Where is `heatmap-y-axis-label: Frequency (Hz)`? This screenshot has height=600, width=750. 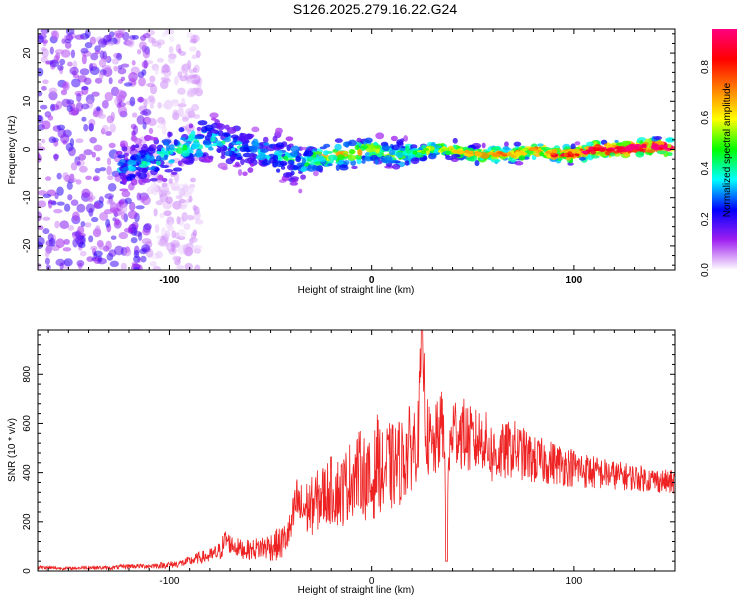 heatmap-y-axis-label: Frequency (Hz) is located at coordinates (12, 150).